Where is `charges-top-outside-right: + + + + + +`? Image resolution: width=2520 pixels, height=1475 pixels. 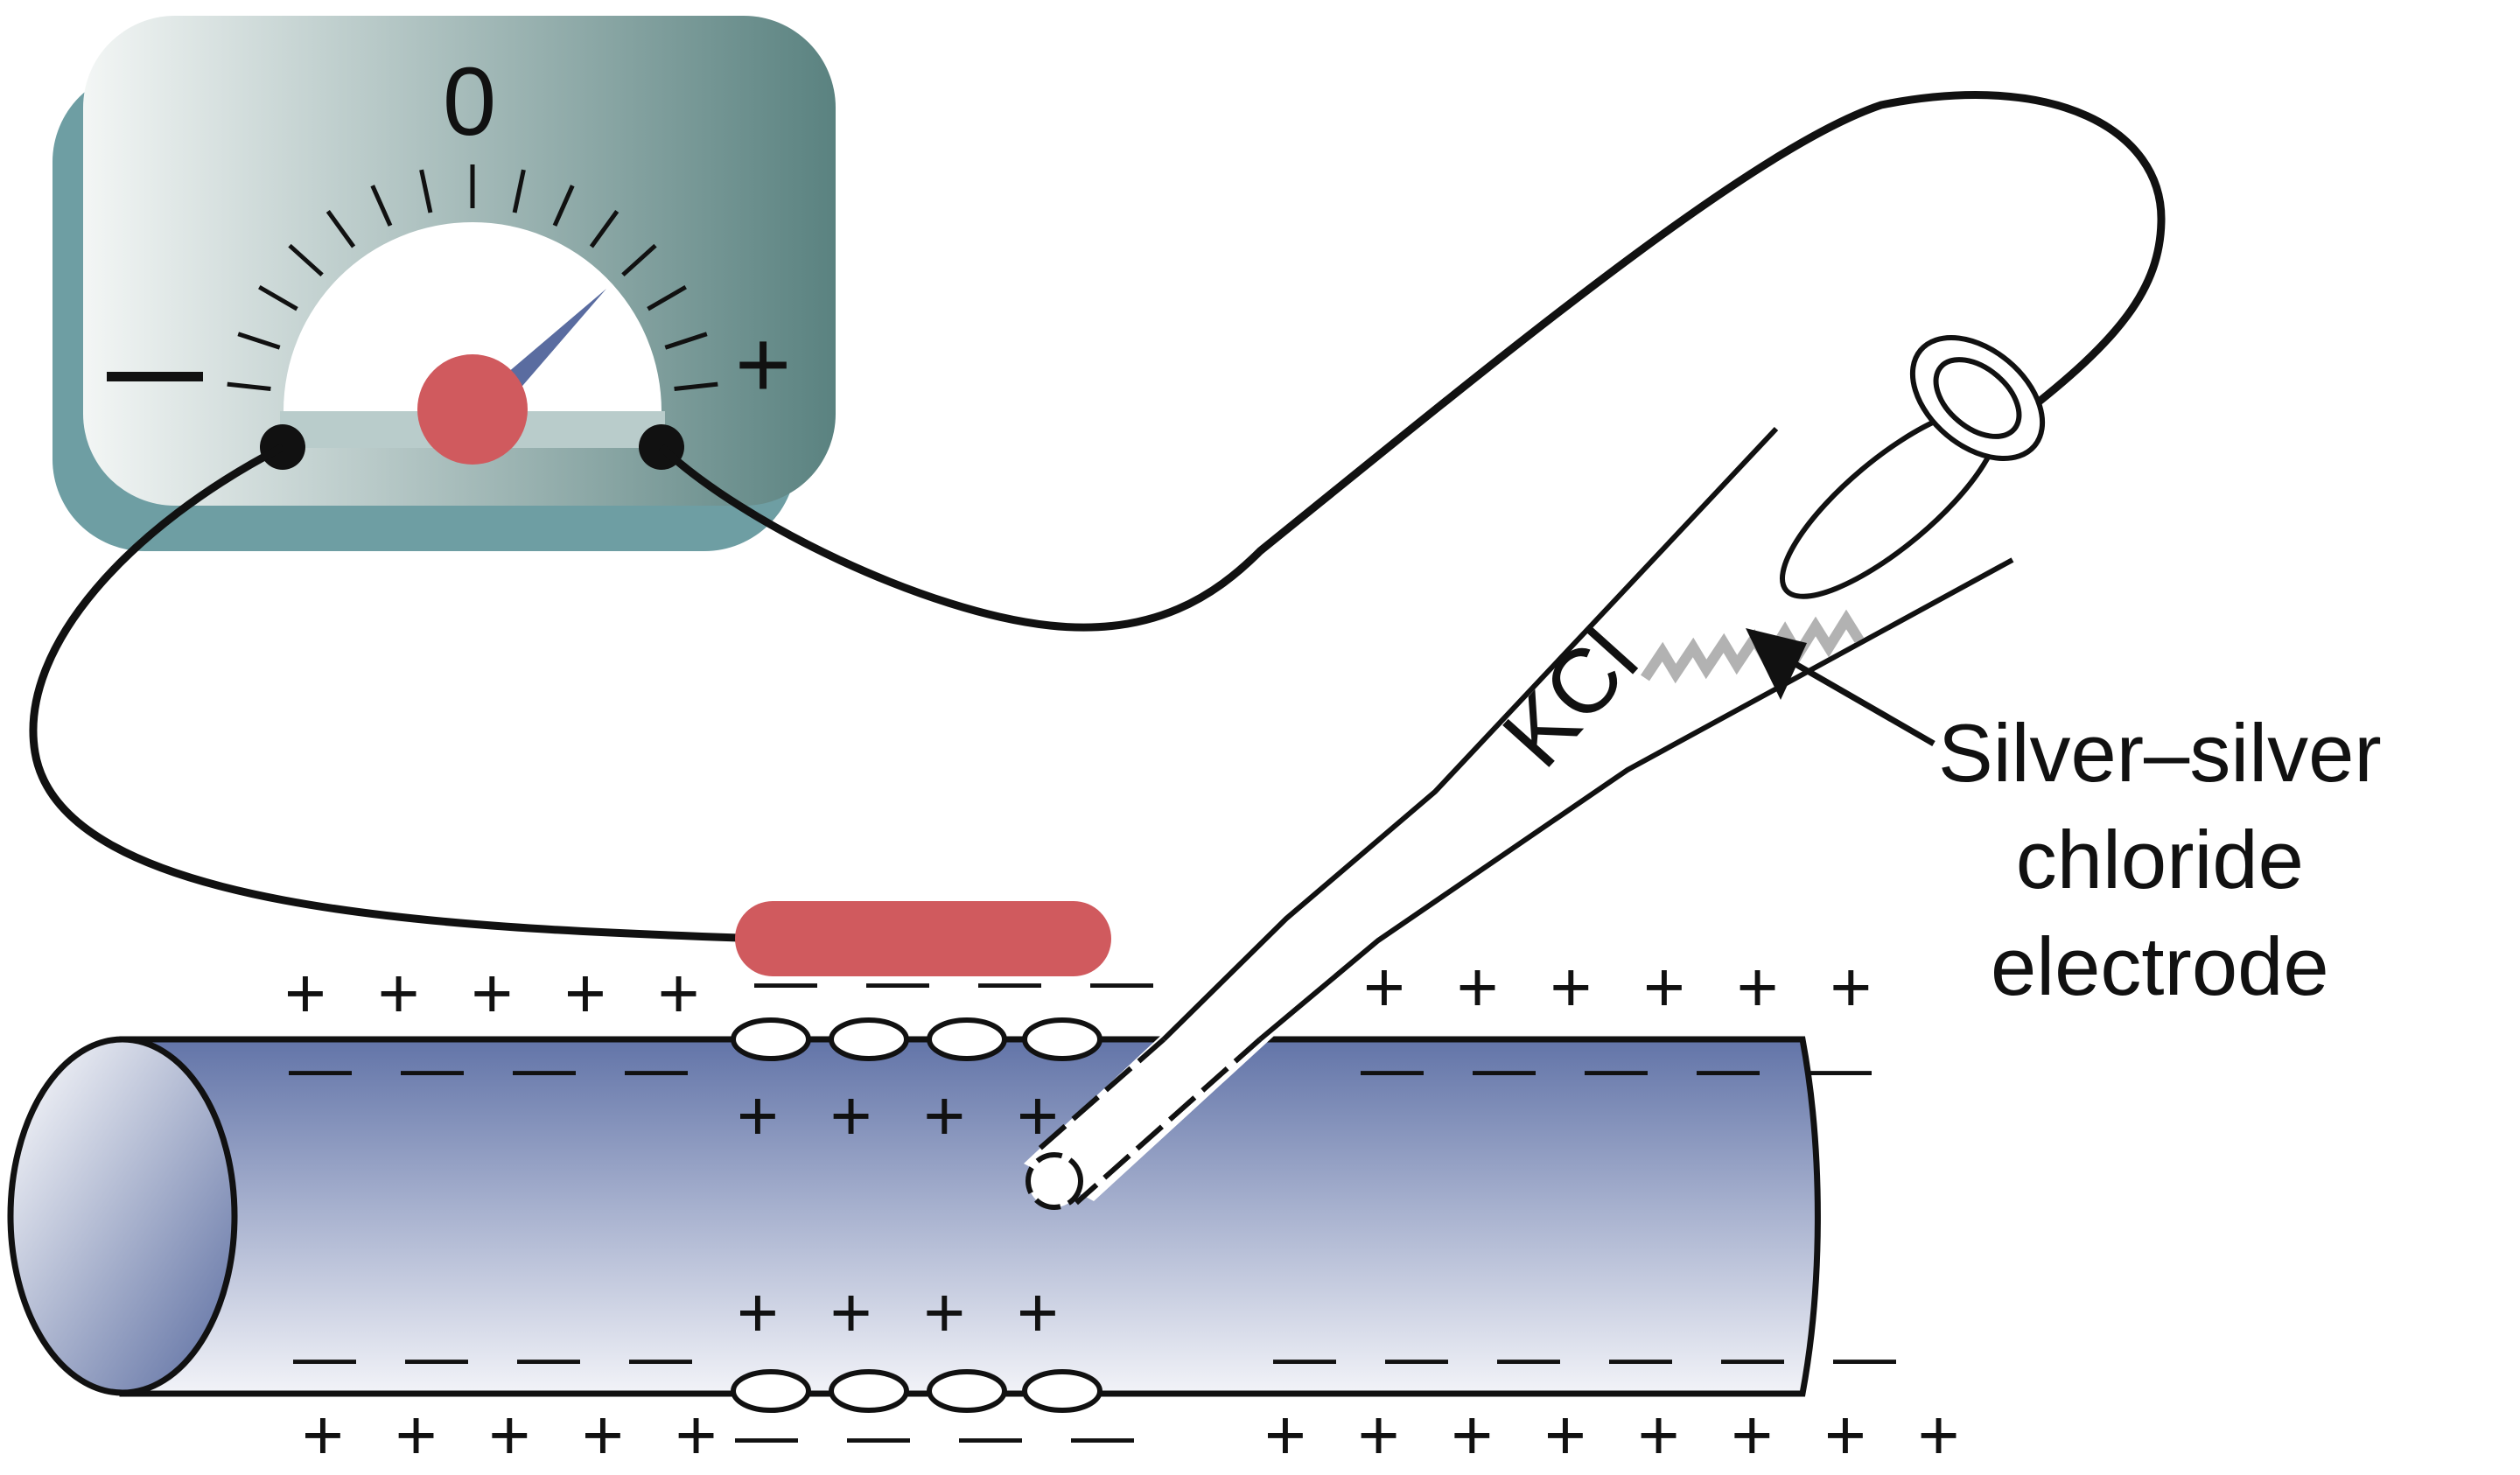 charges-top-outside-right: + + + + + + is located at coordinates (1625, 987).